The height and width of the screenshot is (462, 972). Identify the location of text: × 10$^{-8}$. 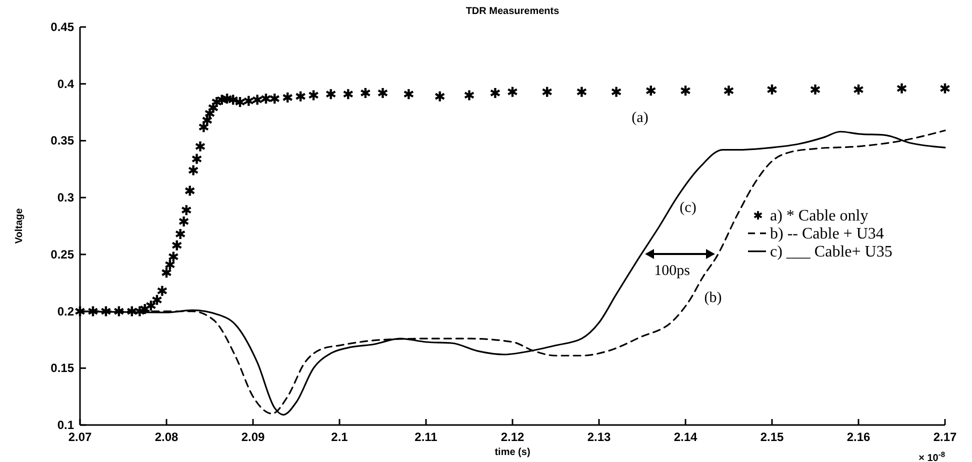
(931, 456).